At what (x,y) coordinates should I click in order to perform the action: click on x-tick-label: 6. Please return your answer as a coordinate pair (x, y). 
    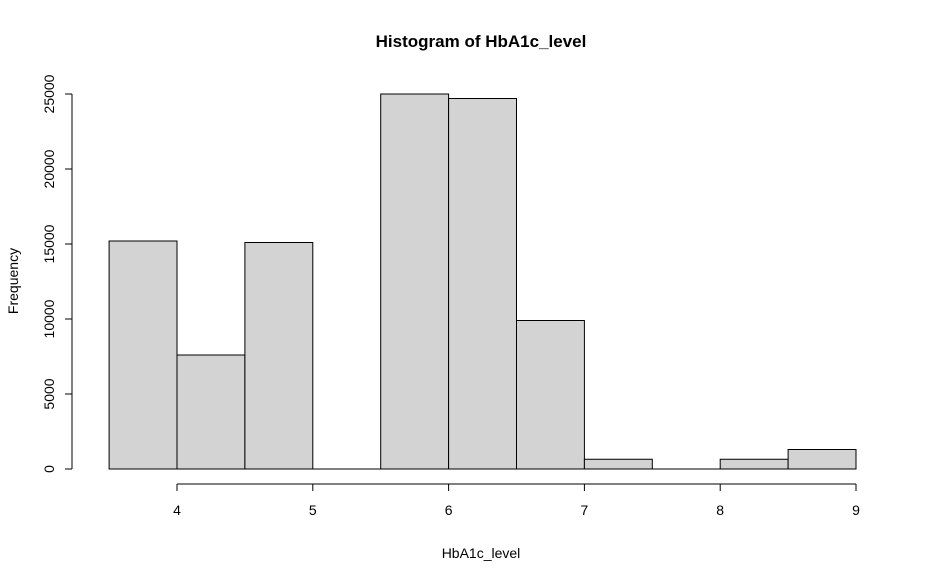
    Looking at the image, I should click on (449, 510).